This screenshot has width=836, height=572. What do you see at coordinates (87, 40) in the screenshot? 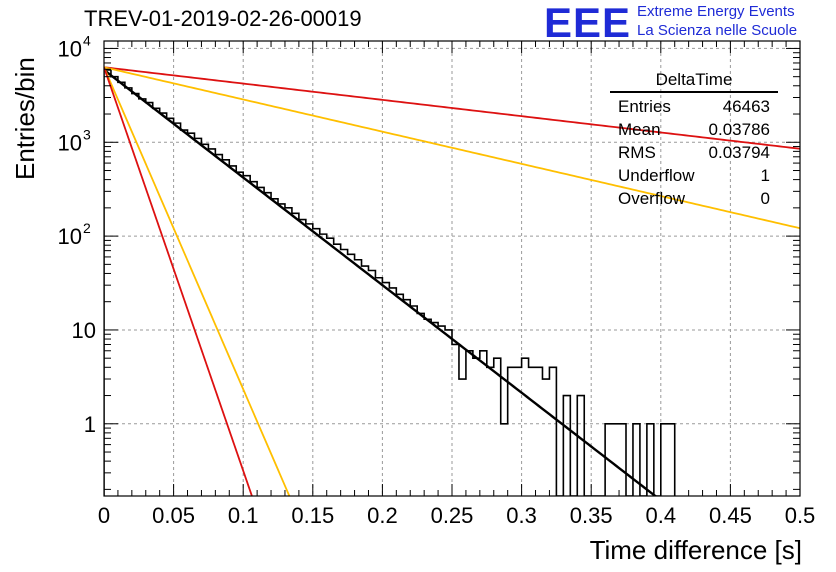
I see `y-tick-exponent: 4` at bounding box center [87, 40].